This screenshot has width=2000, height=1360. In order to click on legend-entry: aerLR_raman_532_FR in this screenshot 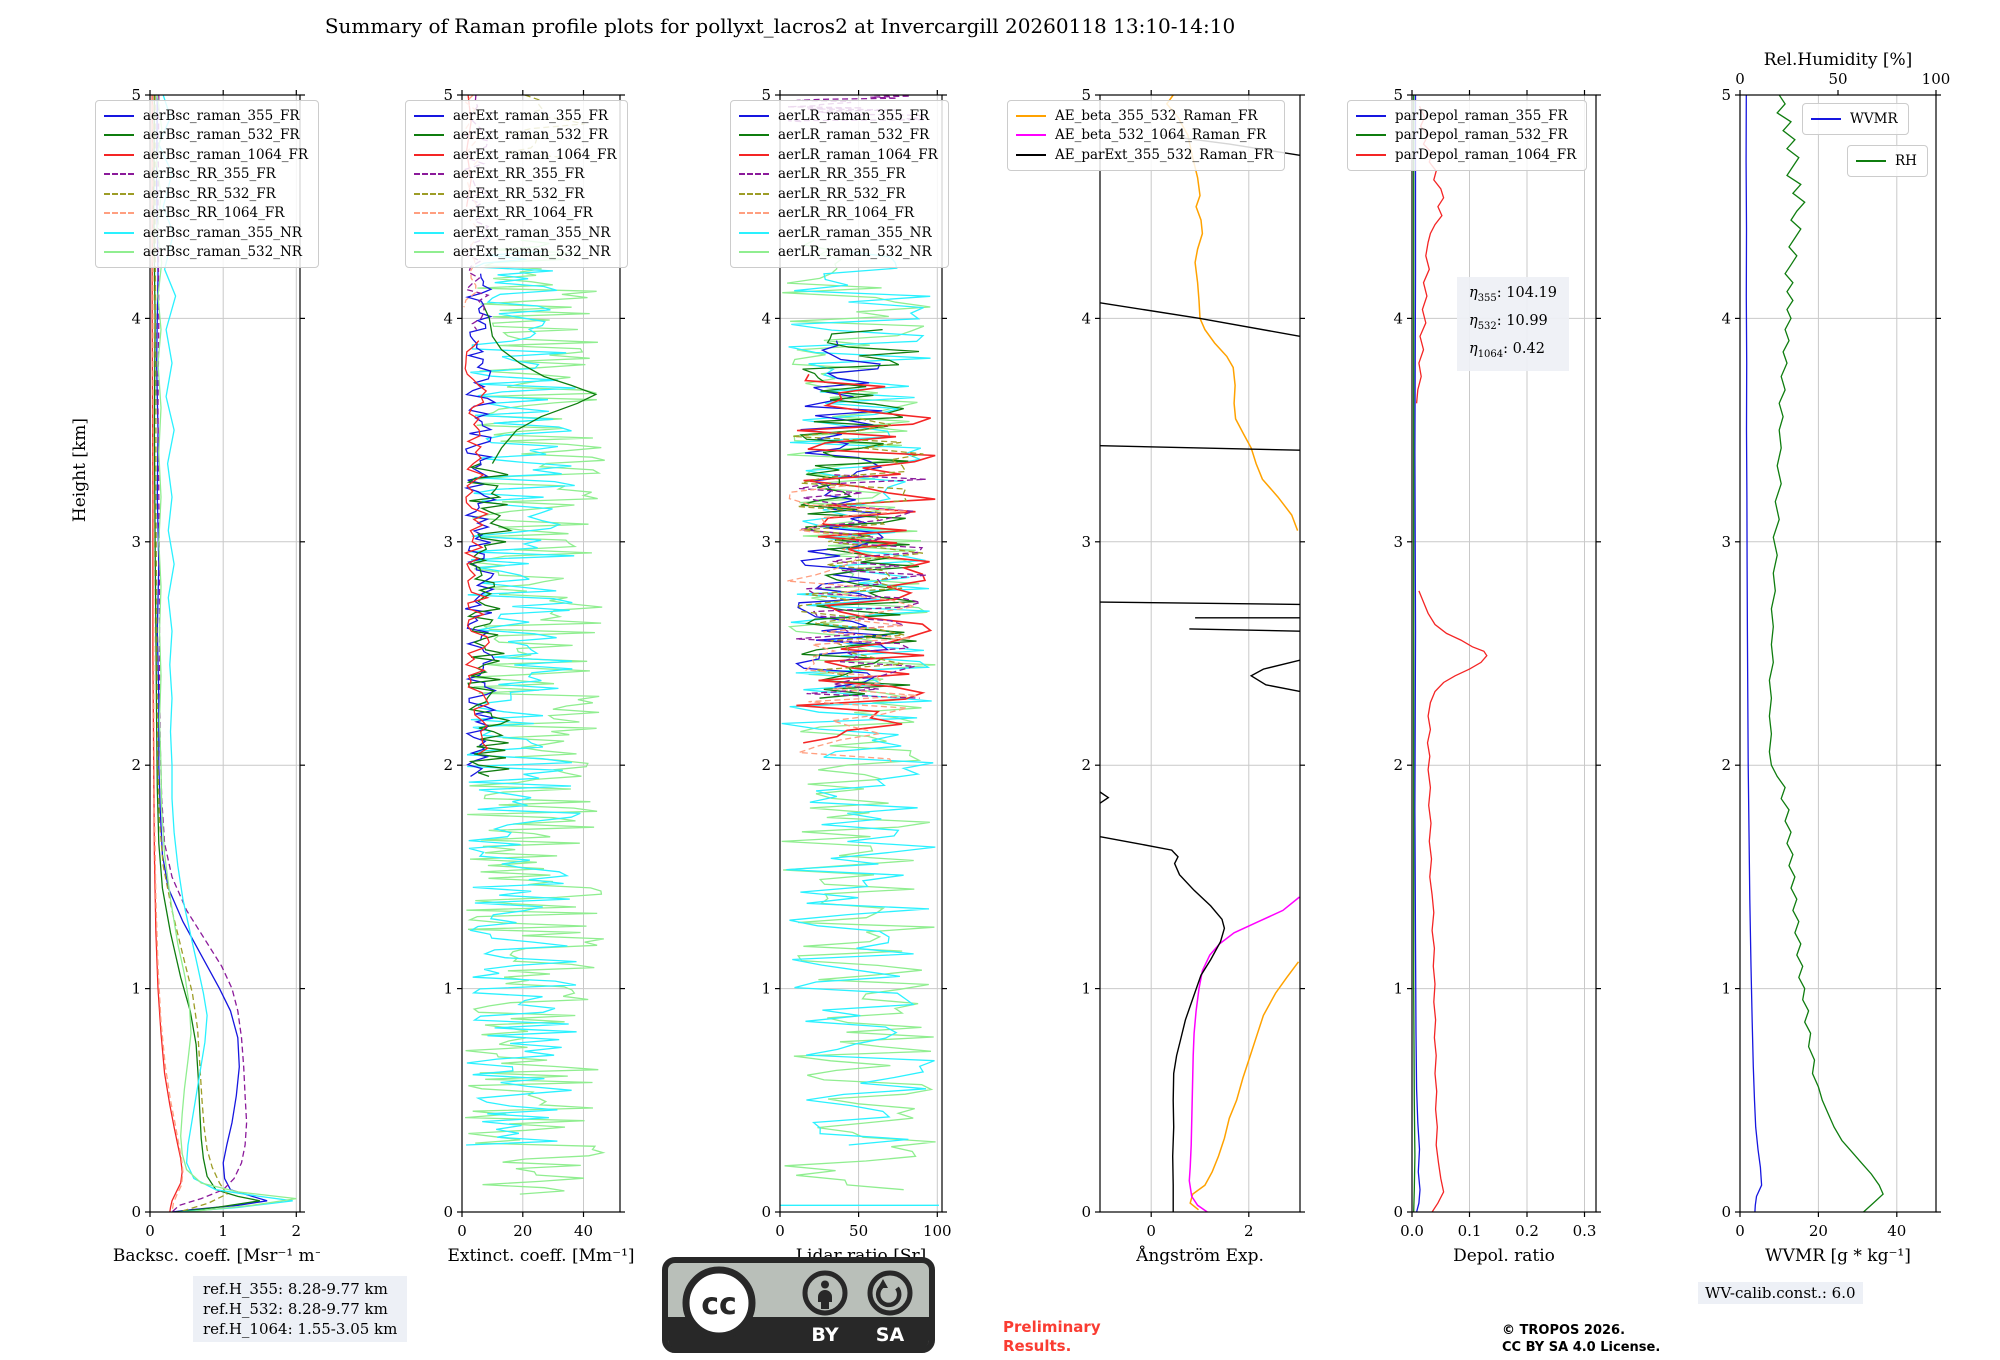, I will do `click(838, 136)`.